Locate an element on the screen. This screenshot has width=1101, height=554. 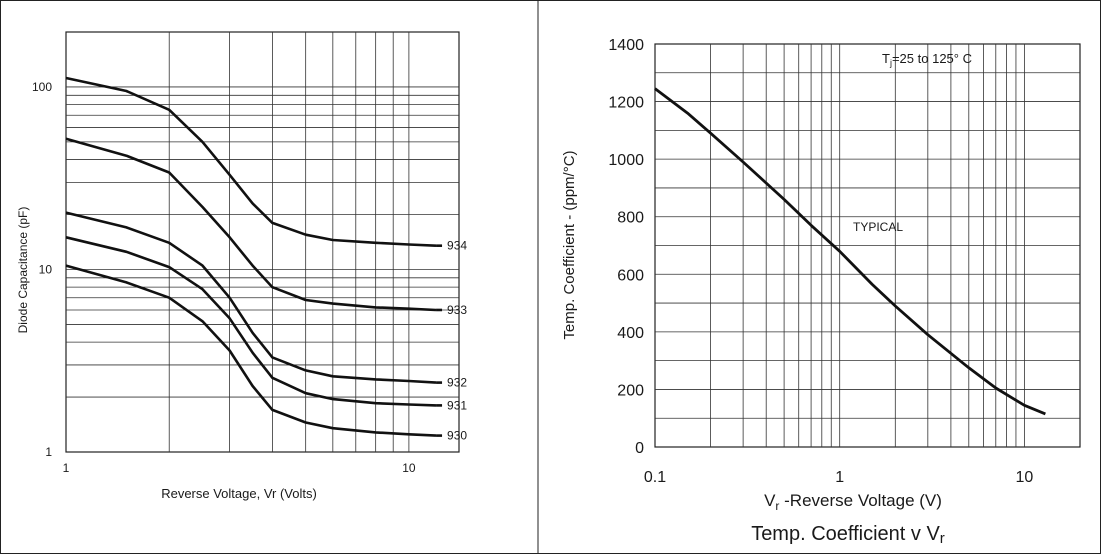
temp-coefficient-annotation-typical: TYPICAL is located at coordinates (878, 227).